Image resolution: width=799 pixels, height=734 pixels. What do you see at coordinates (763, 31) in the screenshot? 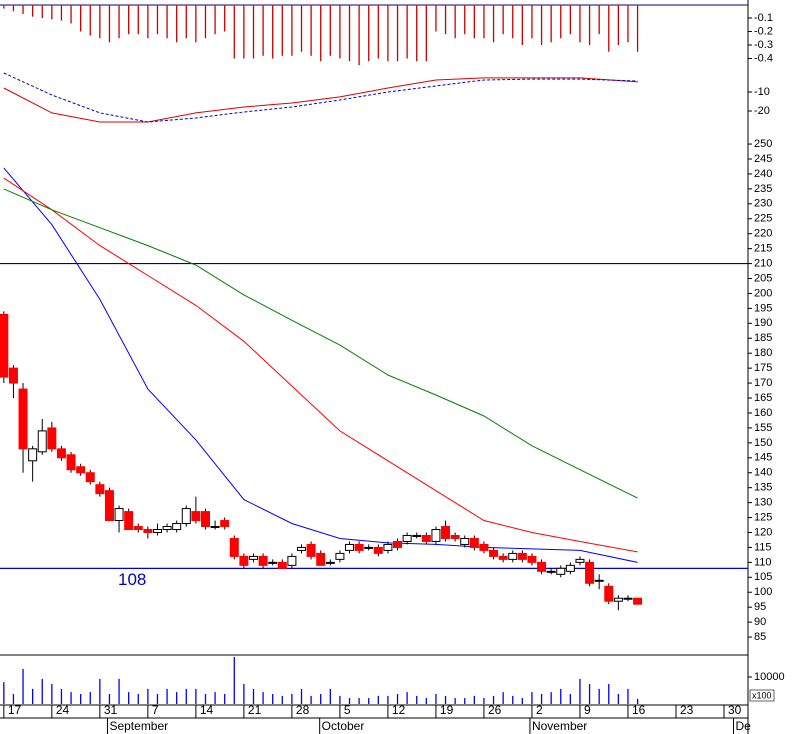
I see `y-tick-label: -0.2` at bounding box center [763, 31].